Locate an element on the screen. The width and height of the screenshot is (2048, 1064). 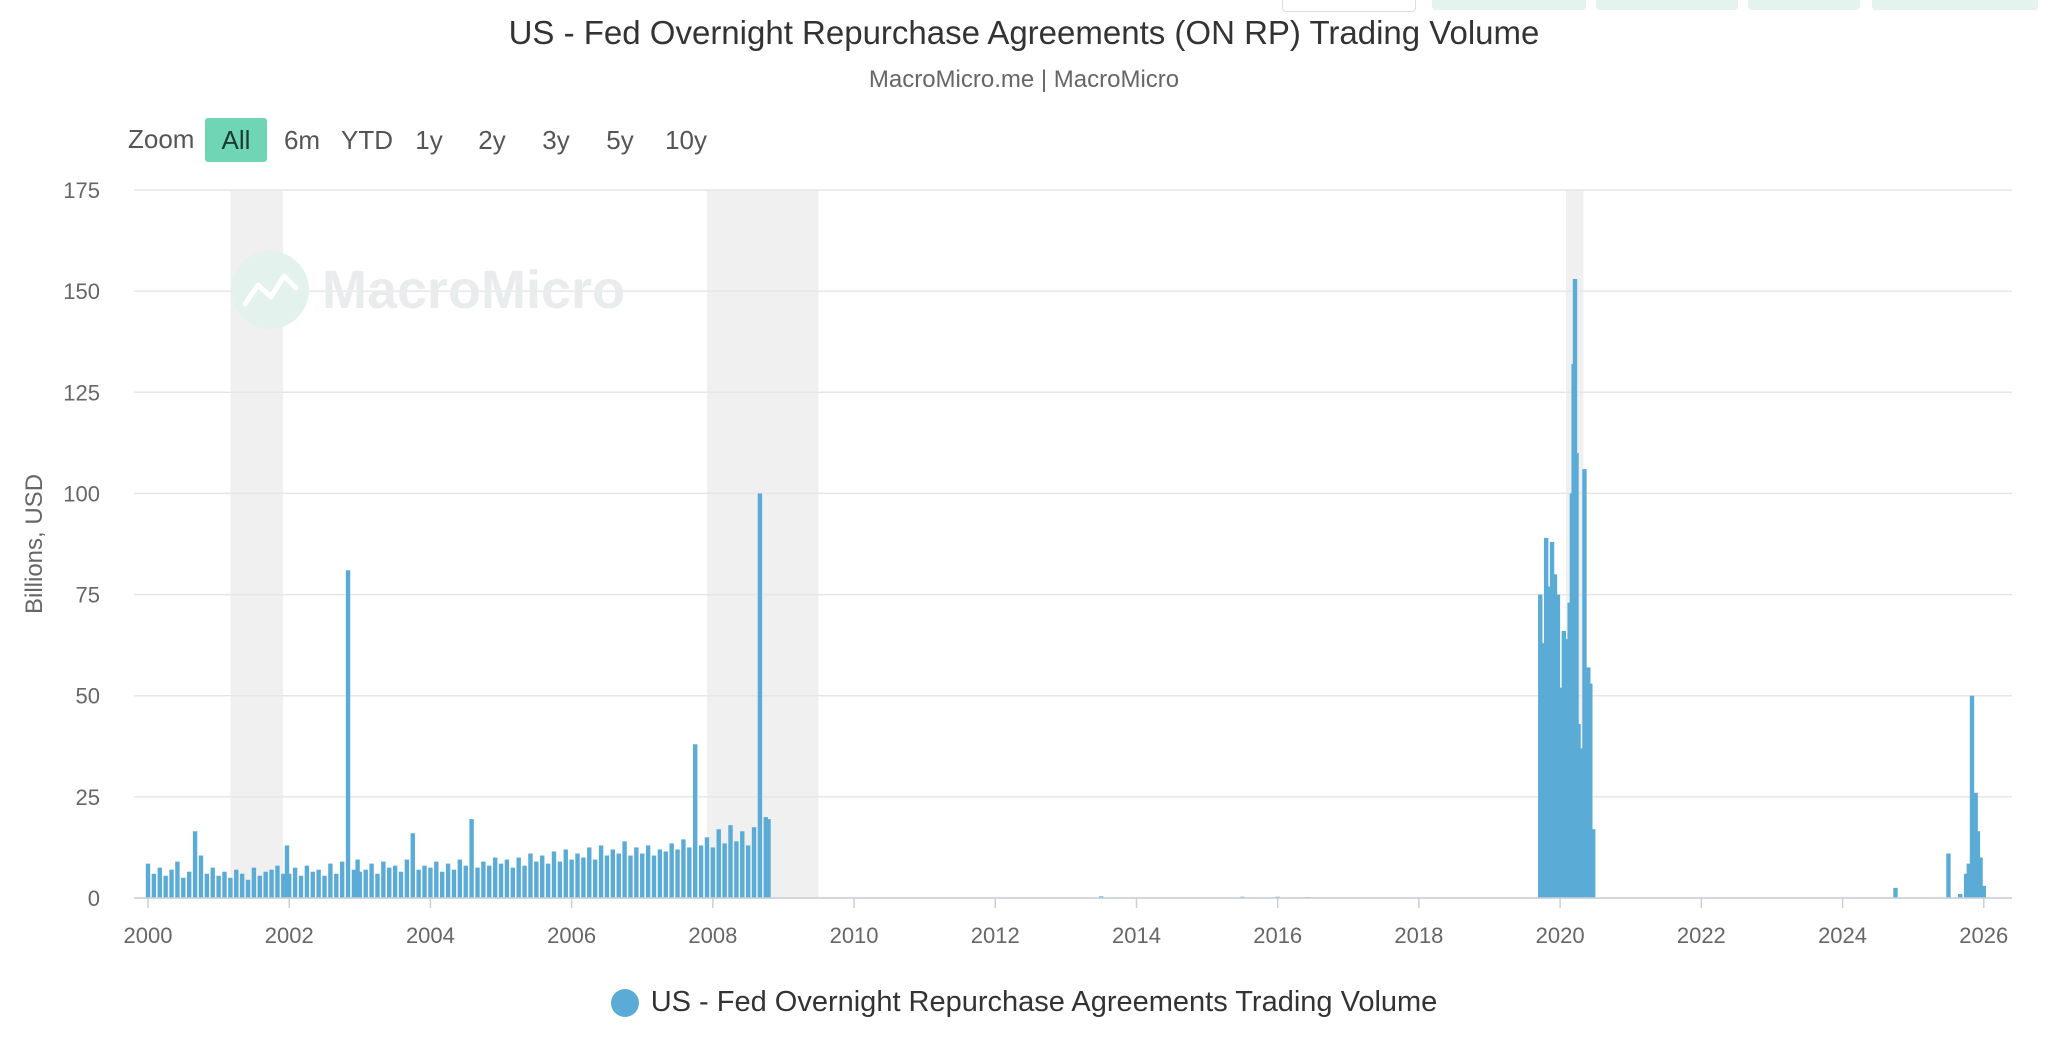
watermark-text: MacroMicro is located at coordinates (473, 290).